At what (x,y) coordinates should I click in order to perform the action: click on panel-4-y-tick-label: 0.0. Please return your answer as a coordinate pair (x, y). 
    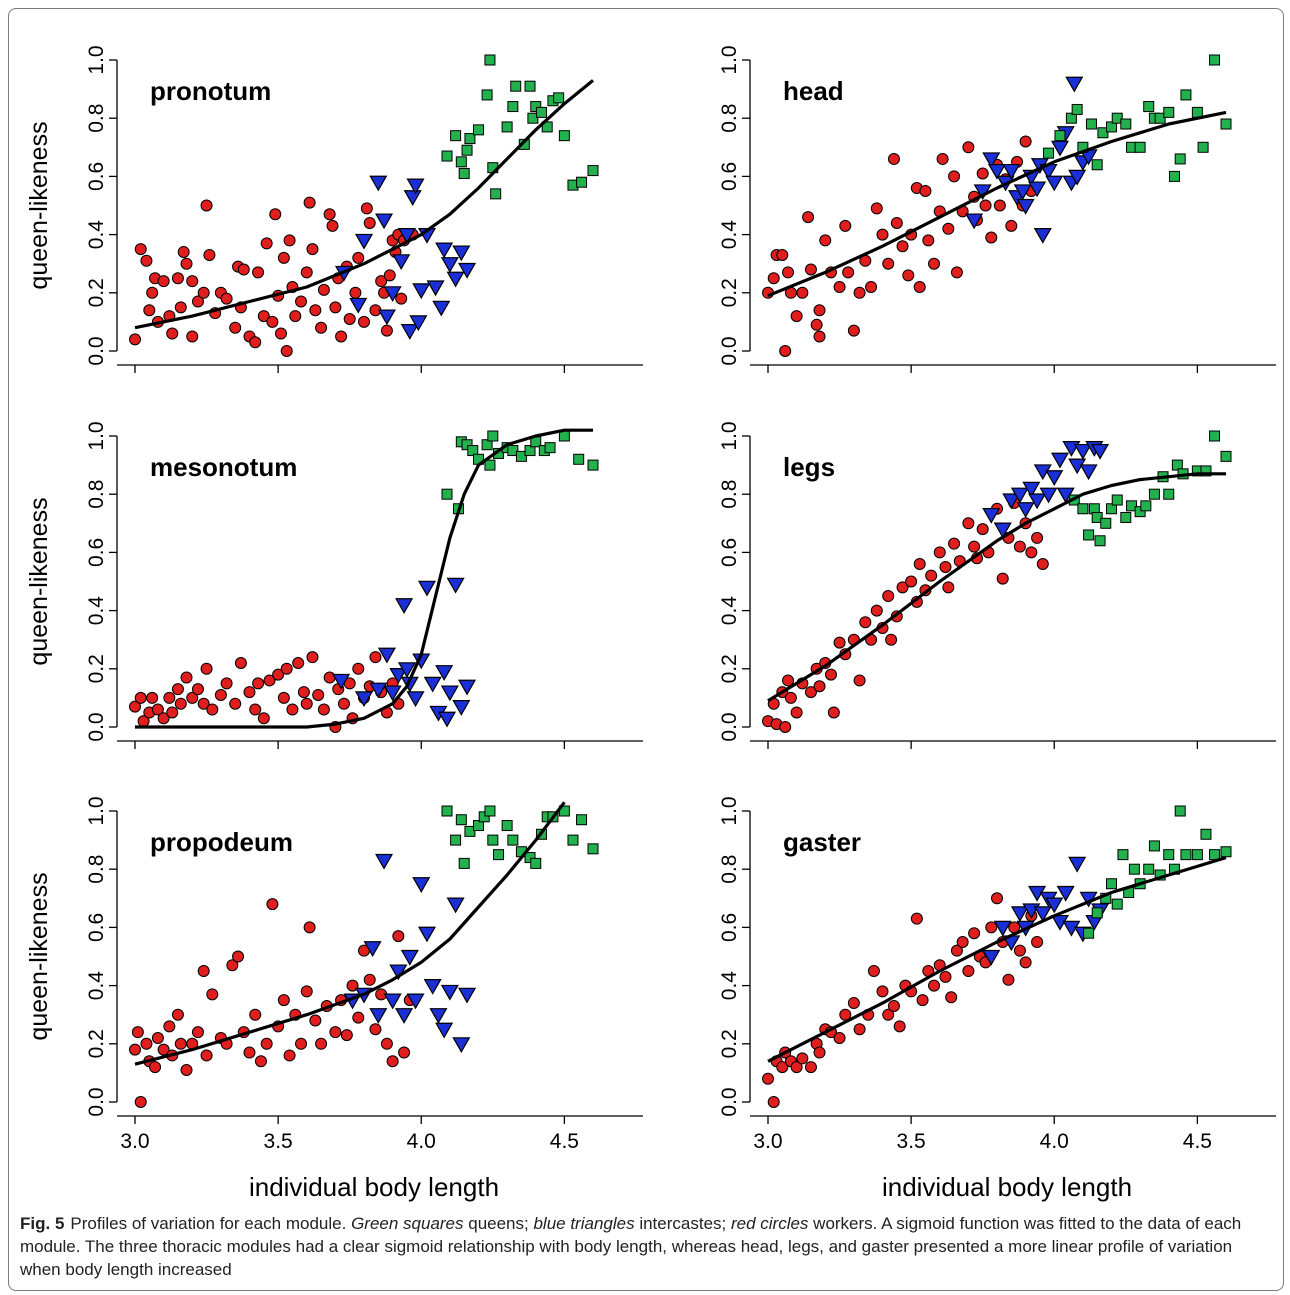
    Looking at the image, I should click on (96, 1101).